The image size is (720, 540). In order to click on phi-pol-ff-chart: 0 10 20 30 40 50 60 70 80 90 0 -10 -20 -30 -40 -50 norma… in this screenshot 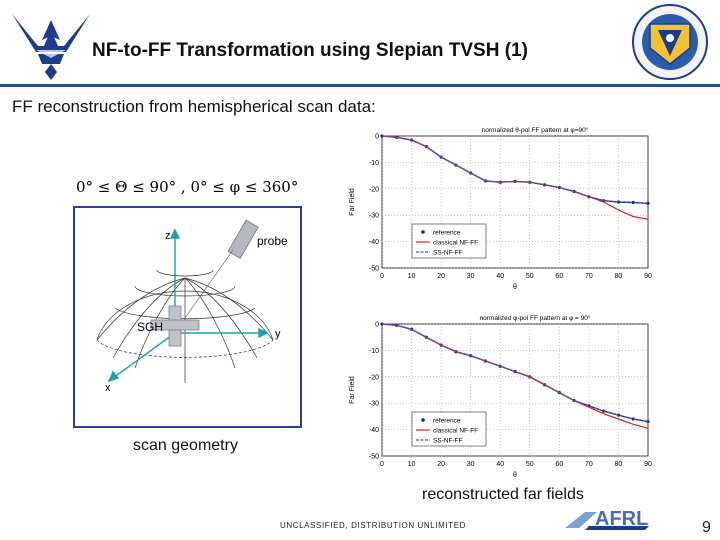, I will do `click(500, 396)`.